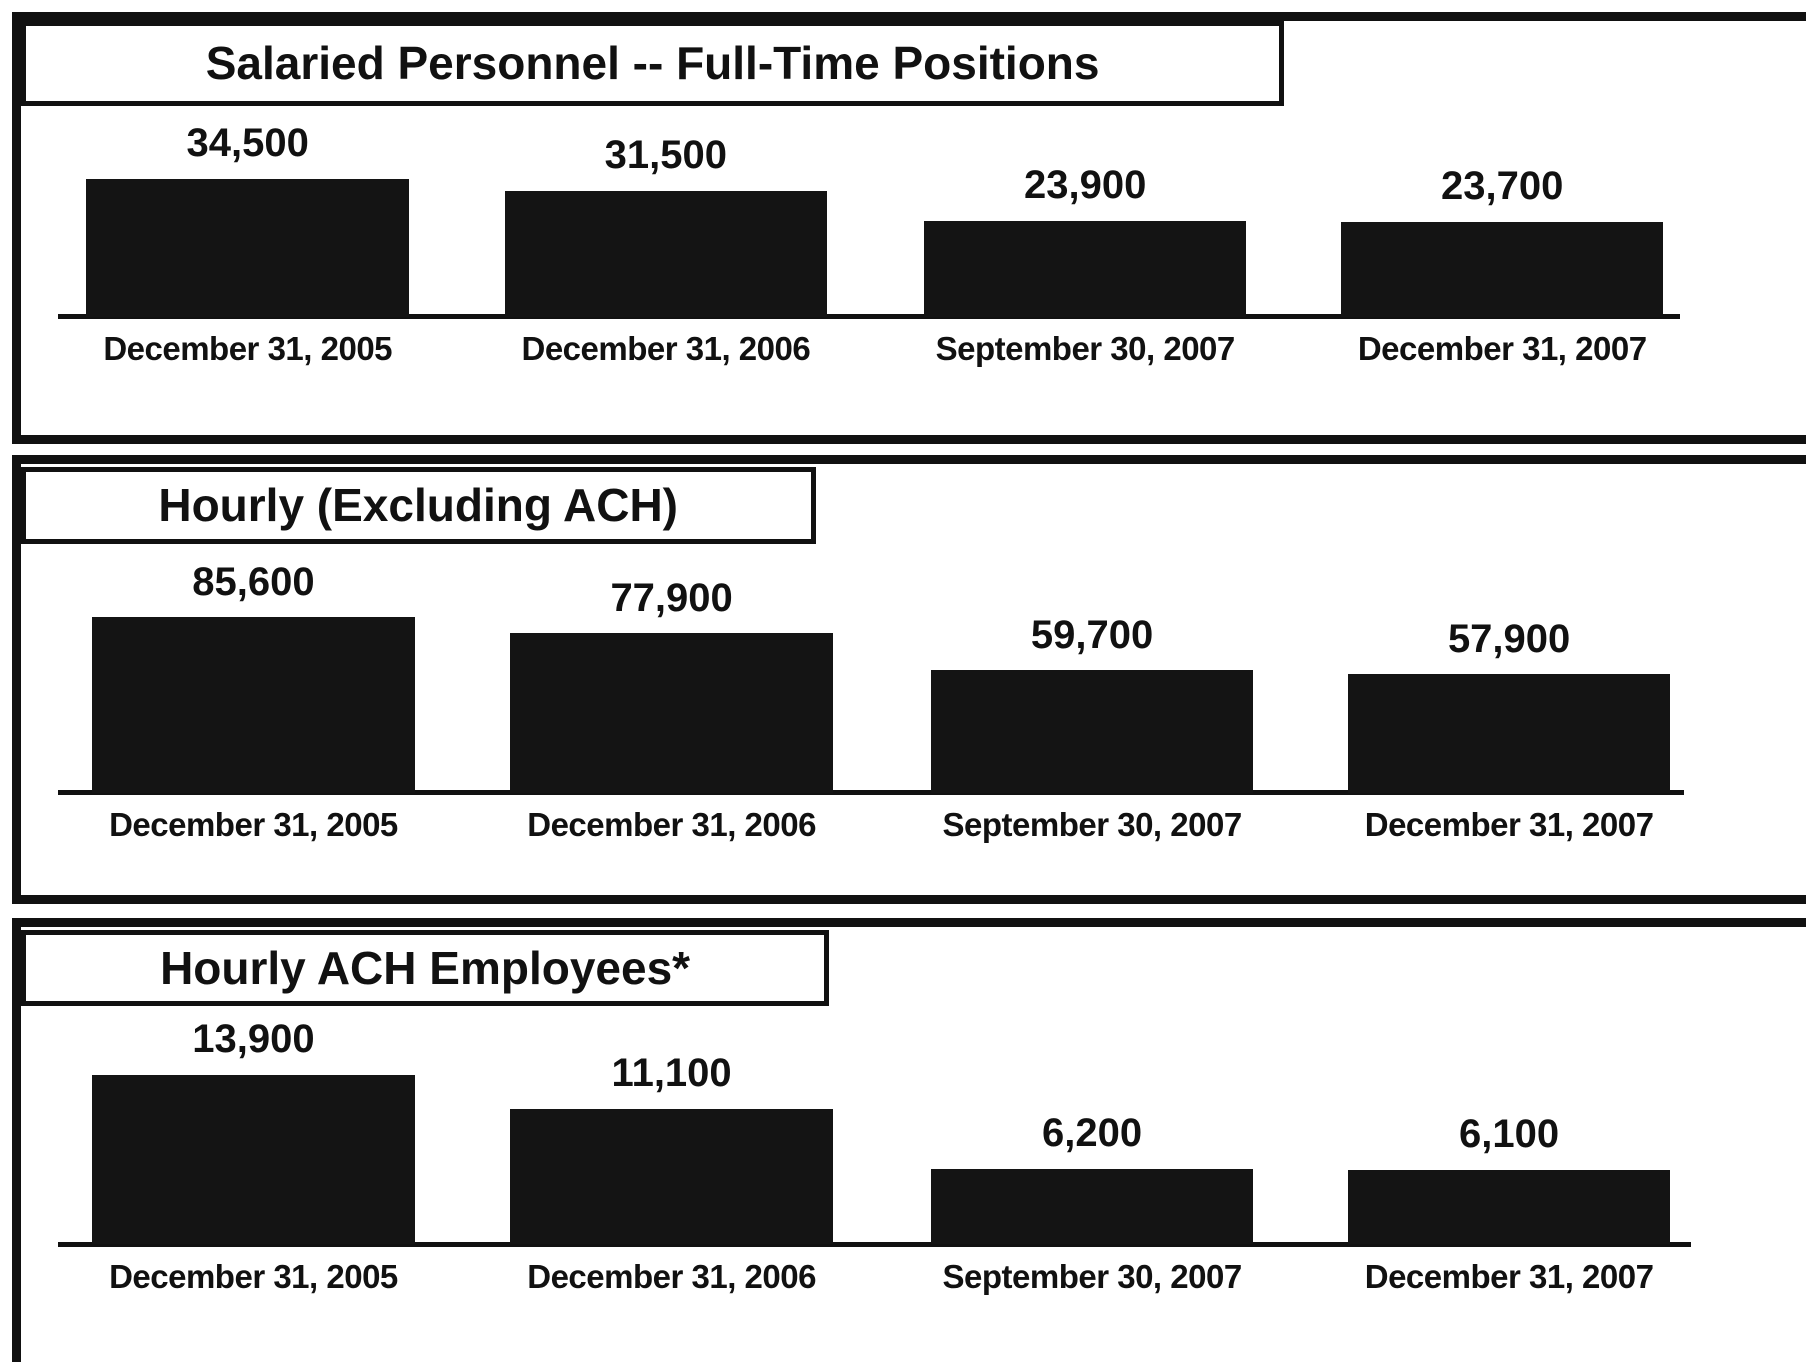 The width and height of the screenshot is (1806, 1362). Describe the element at coordinates (1092, 1133) in the screenshot. I see `value-label: 6,200` at that location.